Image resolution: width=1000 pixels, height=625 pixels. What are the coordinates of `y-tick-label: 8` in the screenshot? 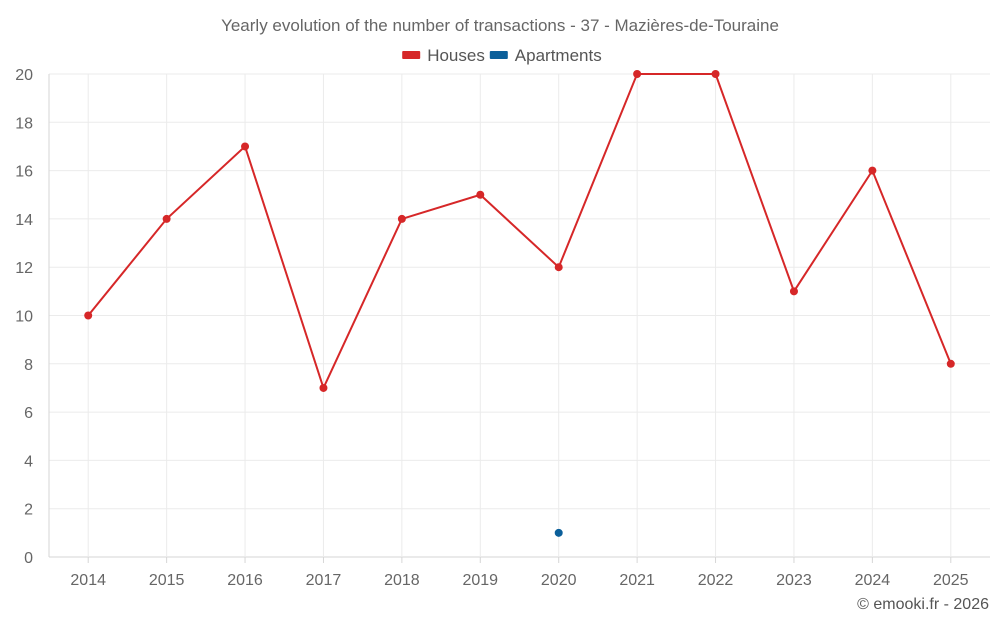 It's located at (28, 365).